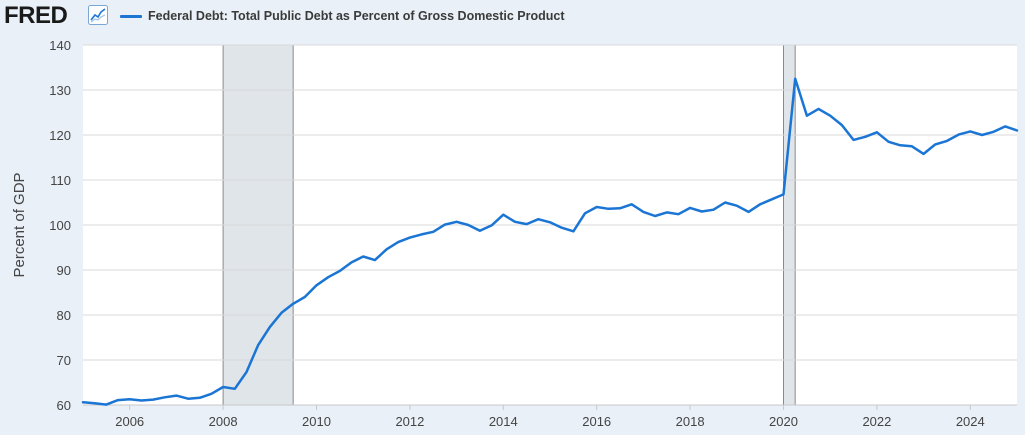 The height and width of the screenshot is (435, 1025). I want to click on x-tick-label: 2020, so click(783, 421).